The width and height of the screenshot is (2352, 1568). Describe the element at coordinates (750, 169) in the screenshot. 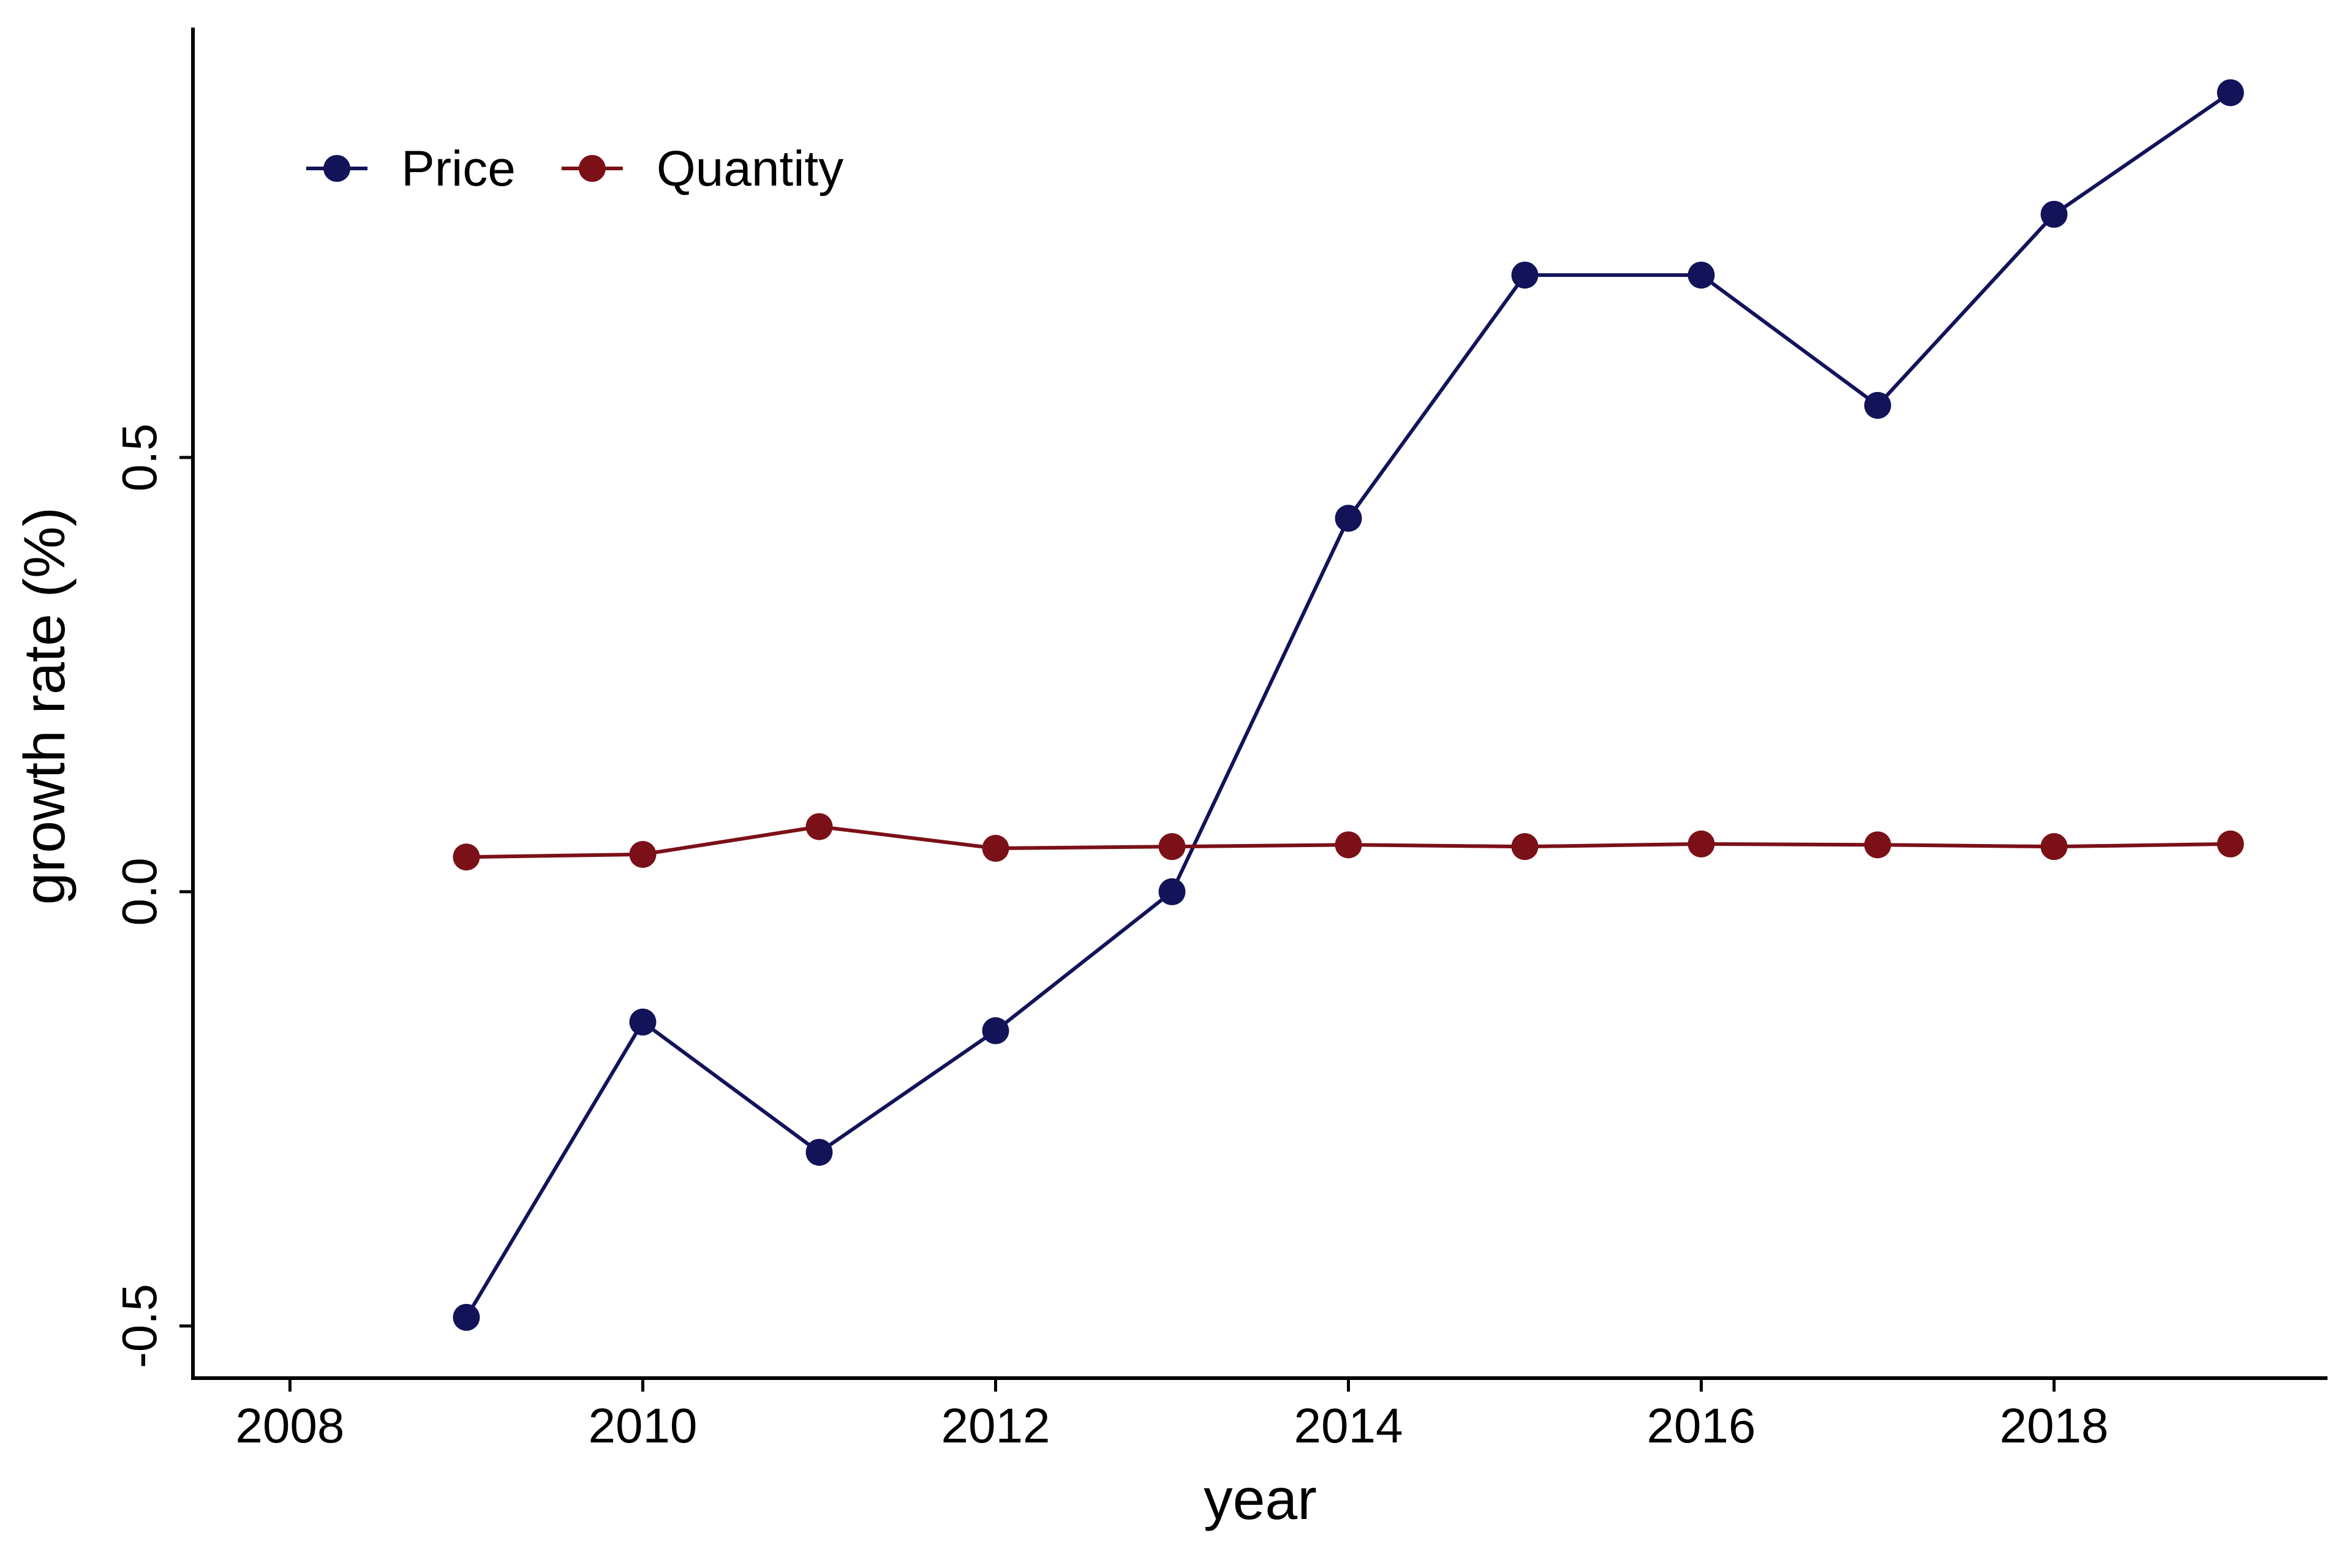

I see `legend-label: Quantity` at that location.